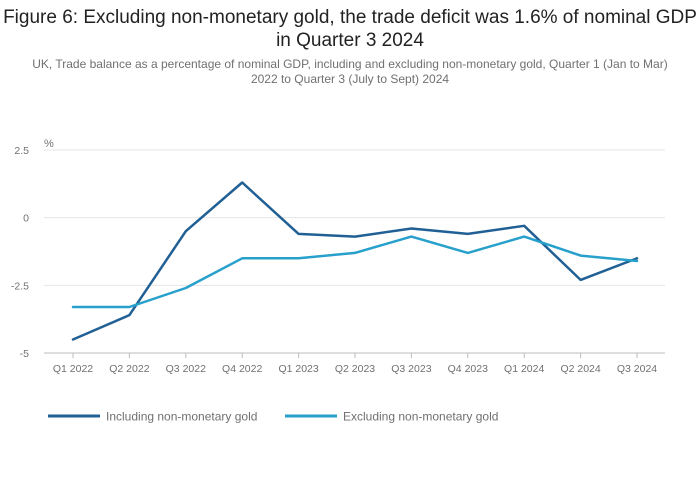  Describe the element at coordinates (73, 369) in the screenshot. I see `x-tick-label: Q1 2022` at that location.